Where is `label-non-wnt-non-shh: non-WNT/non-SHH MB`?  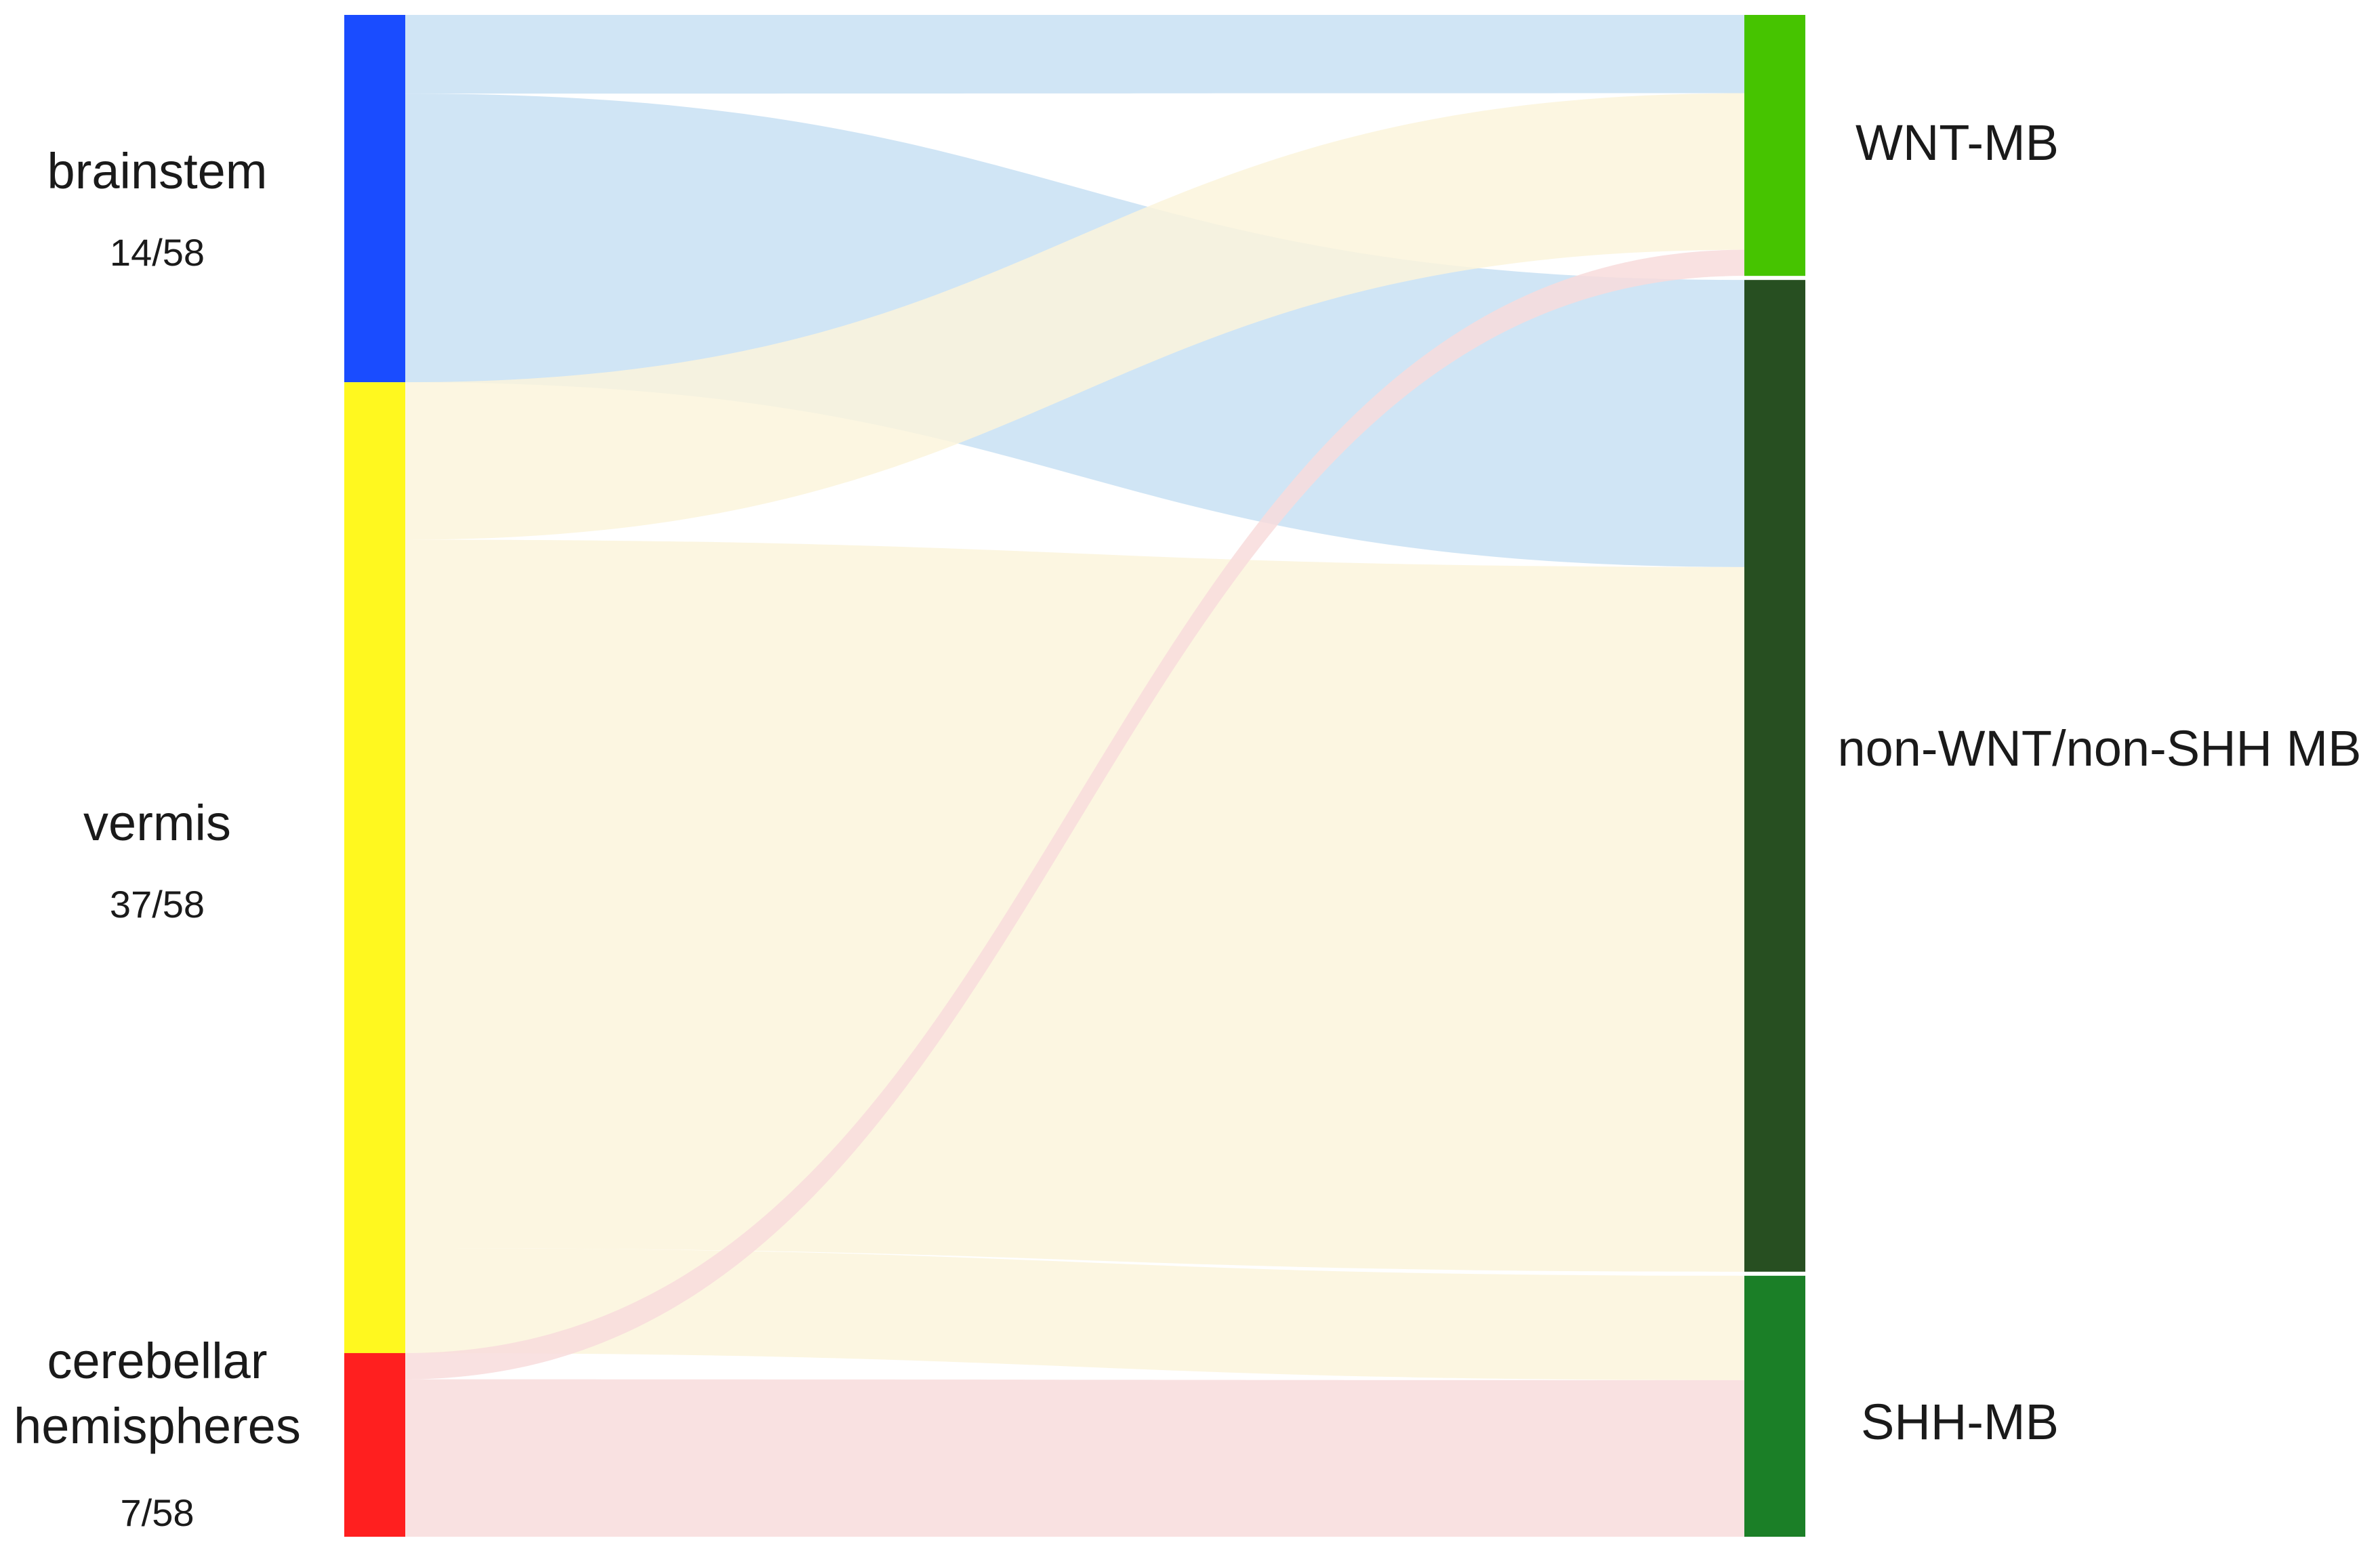
label-non-wnt-non-shh: non-WNT/non-SHH MB is located at coordinates (2099, 748).